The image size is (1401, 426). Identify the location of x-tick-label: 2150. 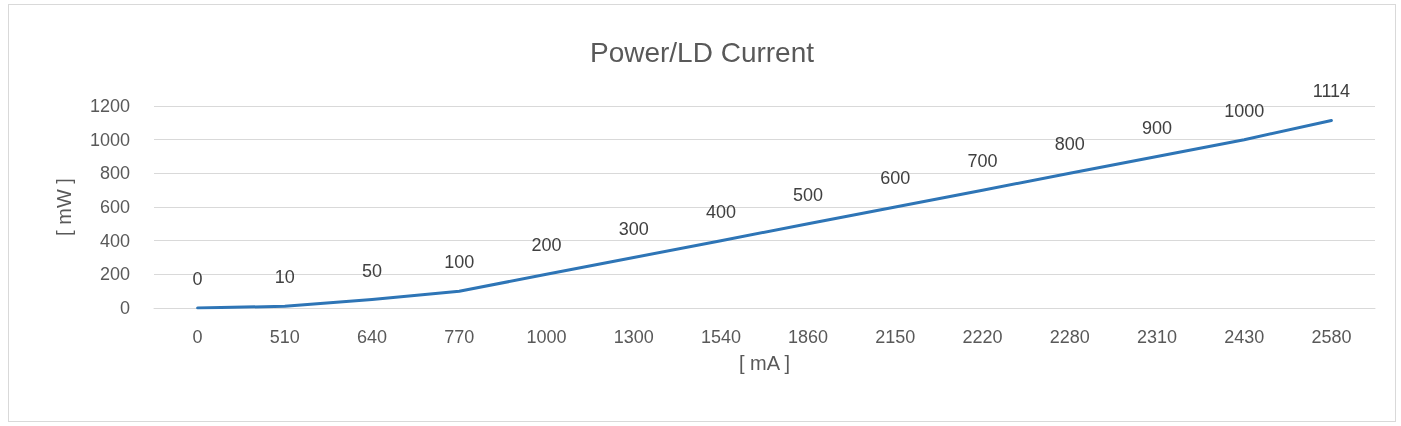
(895, 337).